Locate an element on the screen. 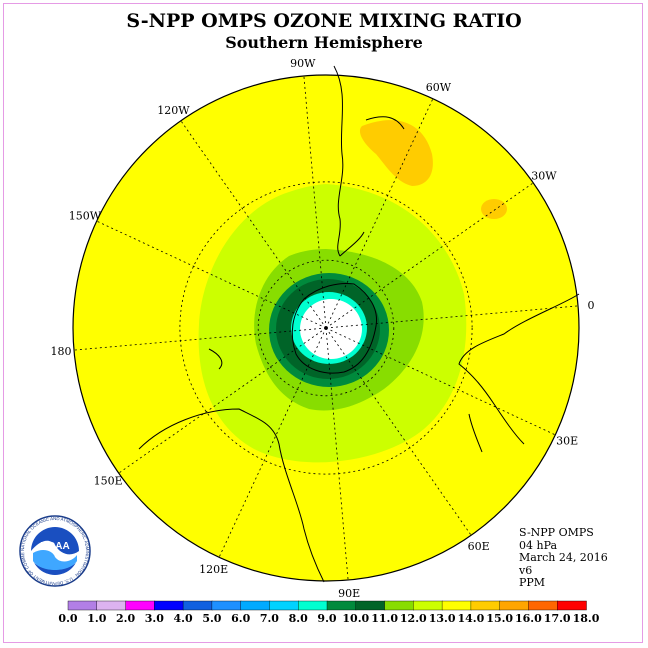 The image size is (648, 648). observation-date: March 24, 2016 is located at coordinates (563, 557).